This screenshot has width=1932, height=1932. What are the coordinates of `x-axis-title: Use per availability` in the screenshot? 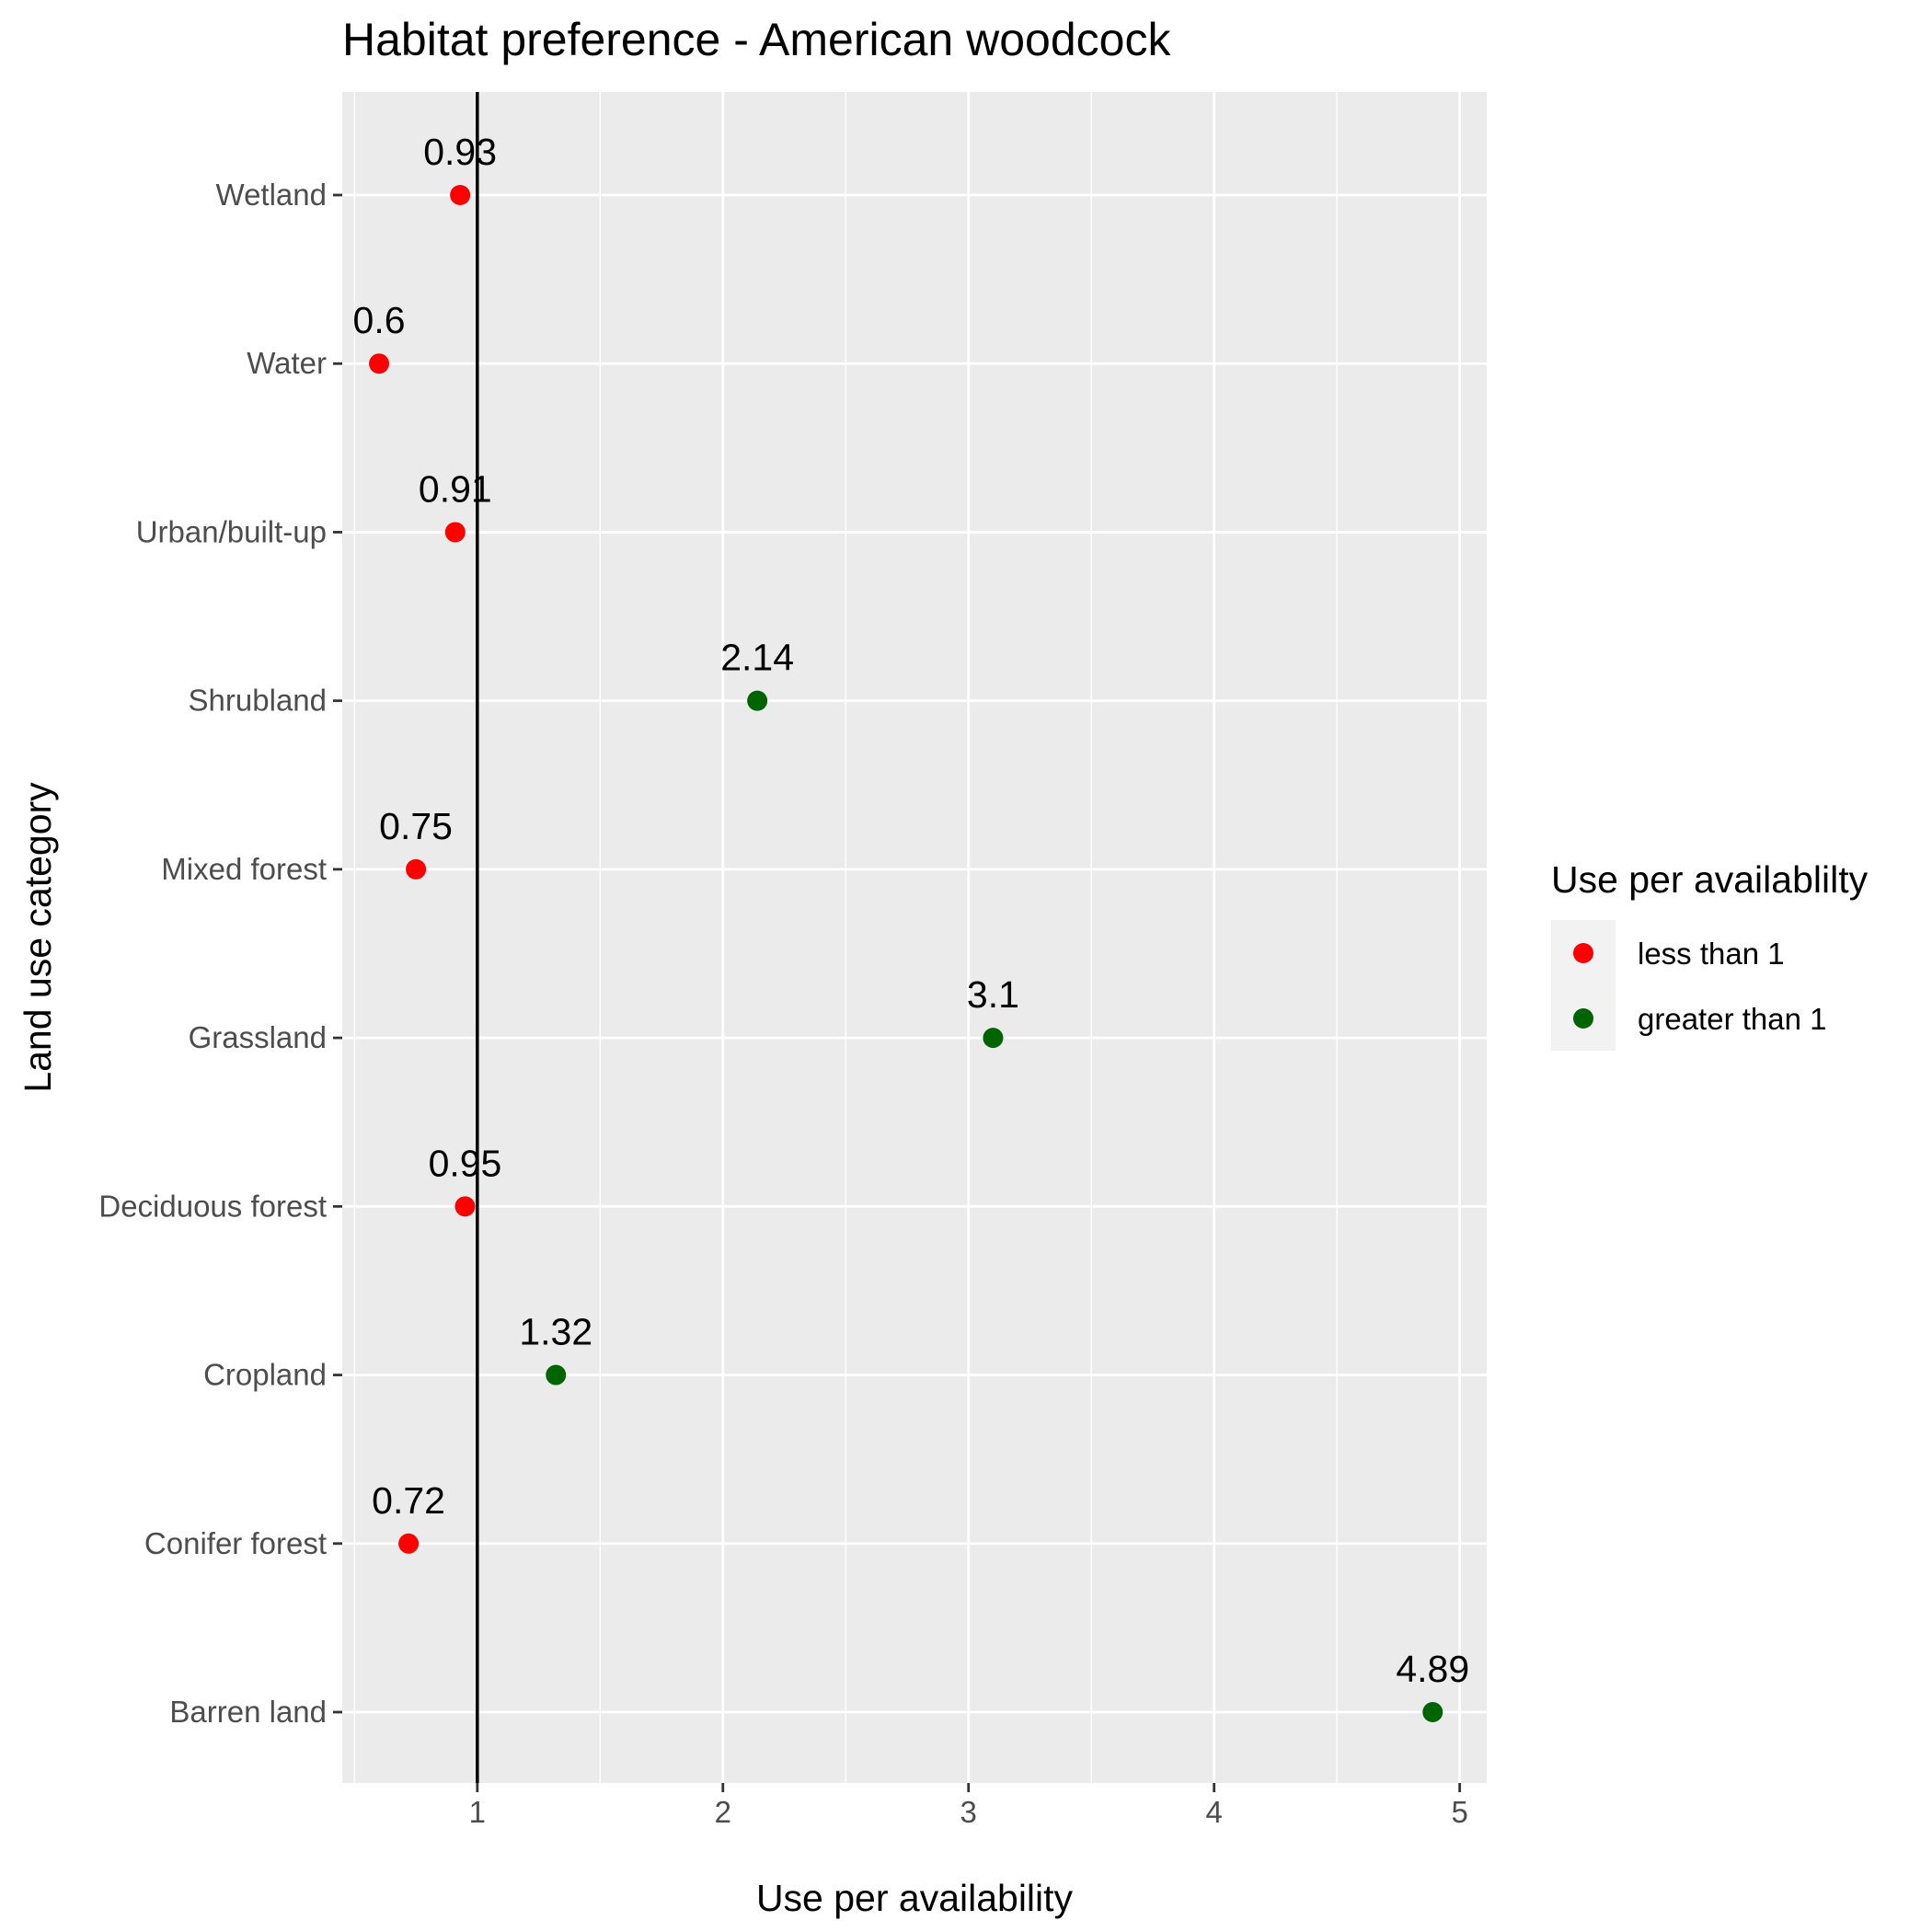 It's located at (915, 1898).